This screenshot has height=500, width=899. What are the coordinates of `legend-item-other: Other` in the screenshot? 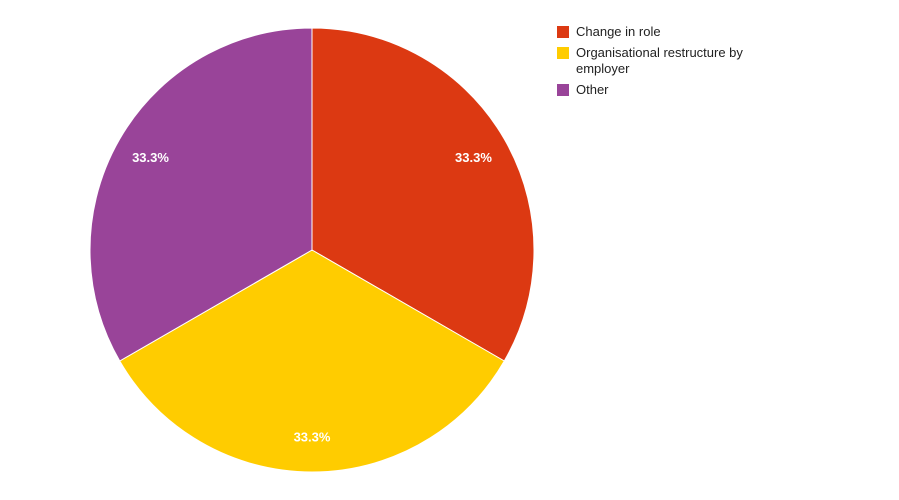 It's located at (667, 90).